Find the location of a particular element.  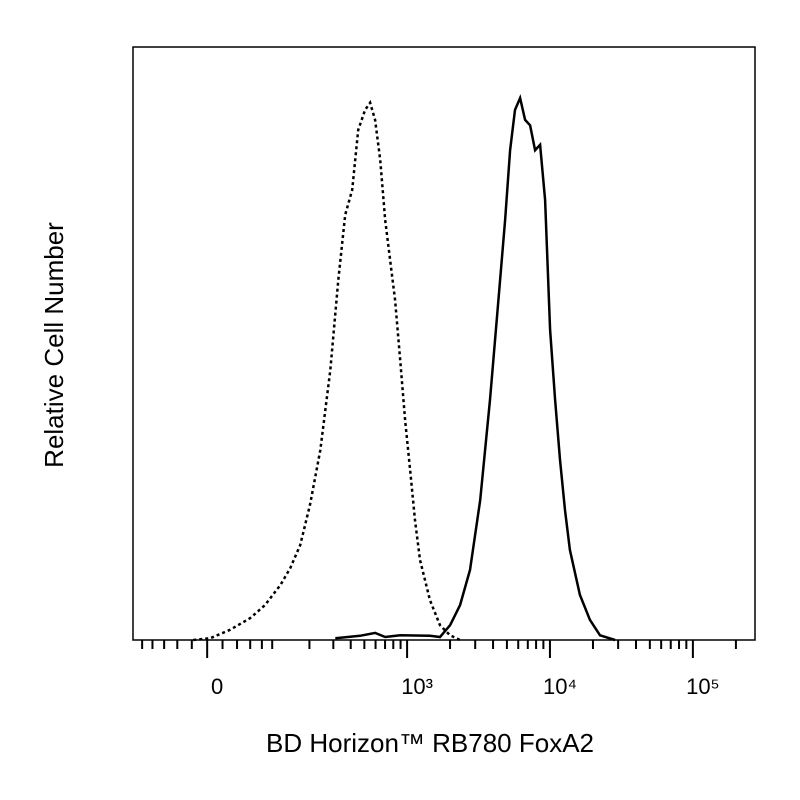

y-axis-label: Relative Cell Number is located at coordinates (54, 345).